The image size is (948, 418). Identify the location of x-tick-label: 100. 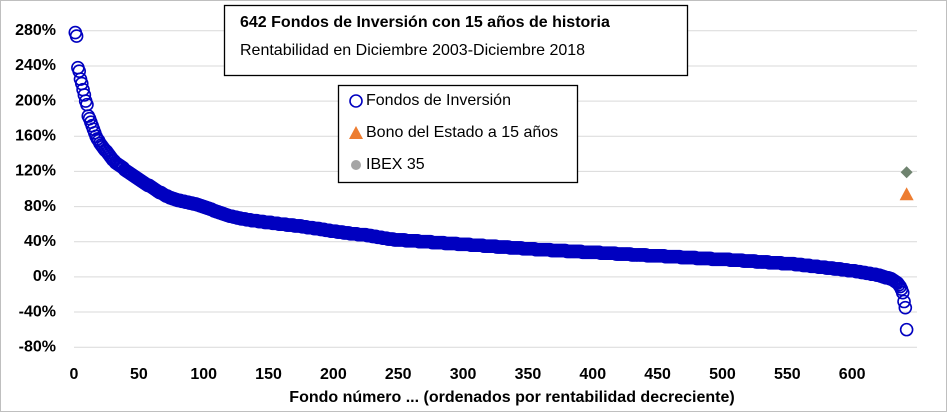
(203, 374).